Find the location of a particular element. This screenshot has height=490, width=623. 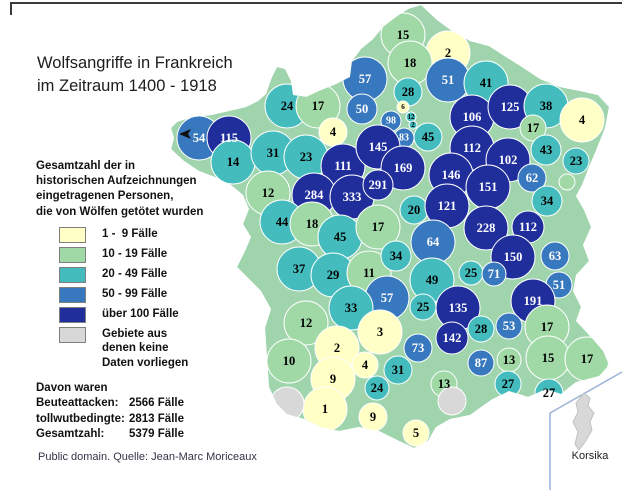

department-value: 102 is located at coordinates (508, 160).